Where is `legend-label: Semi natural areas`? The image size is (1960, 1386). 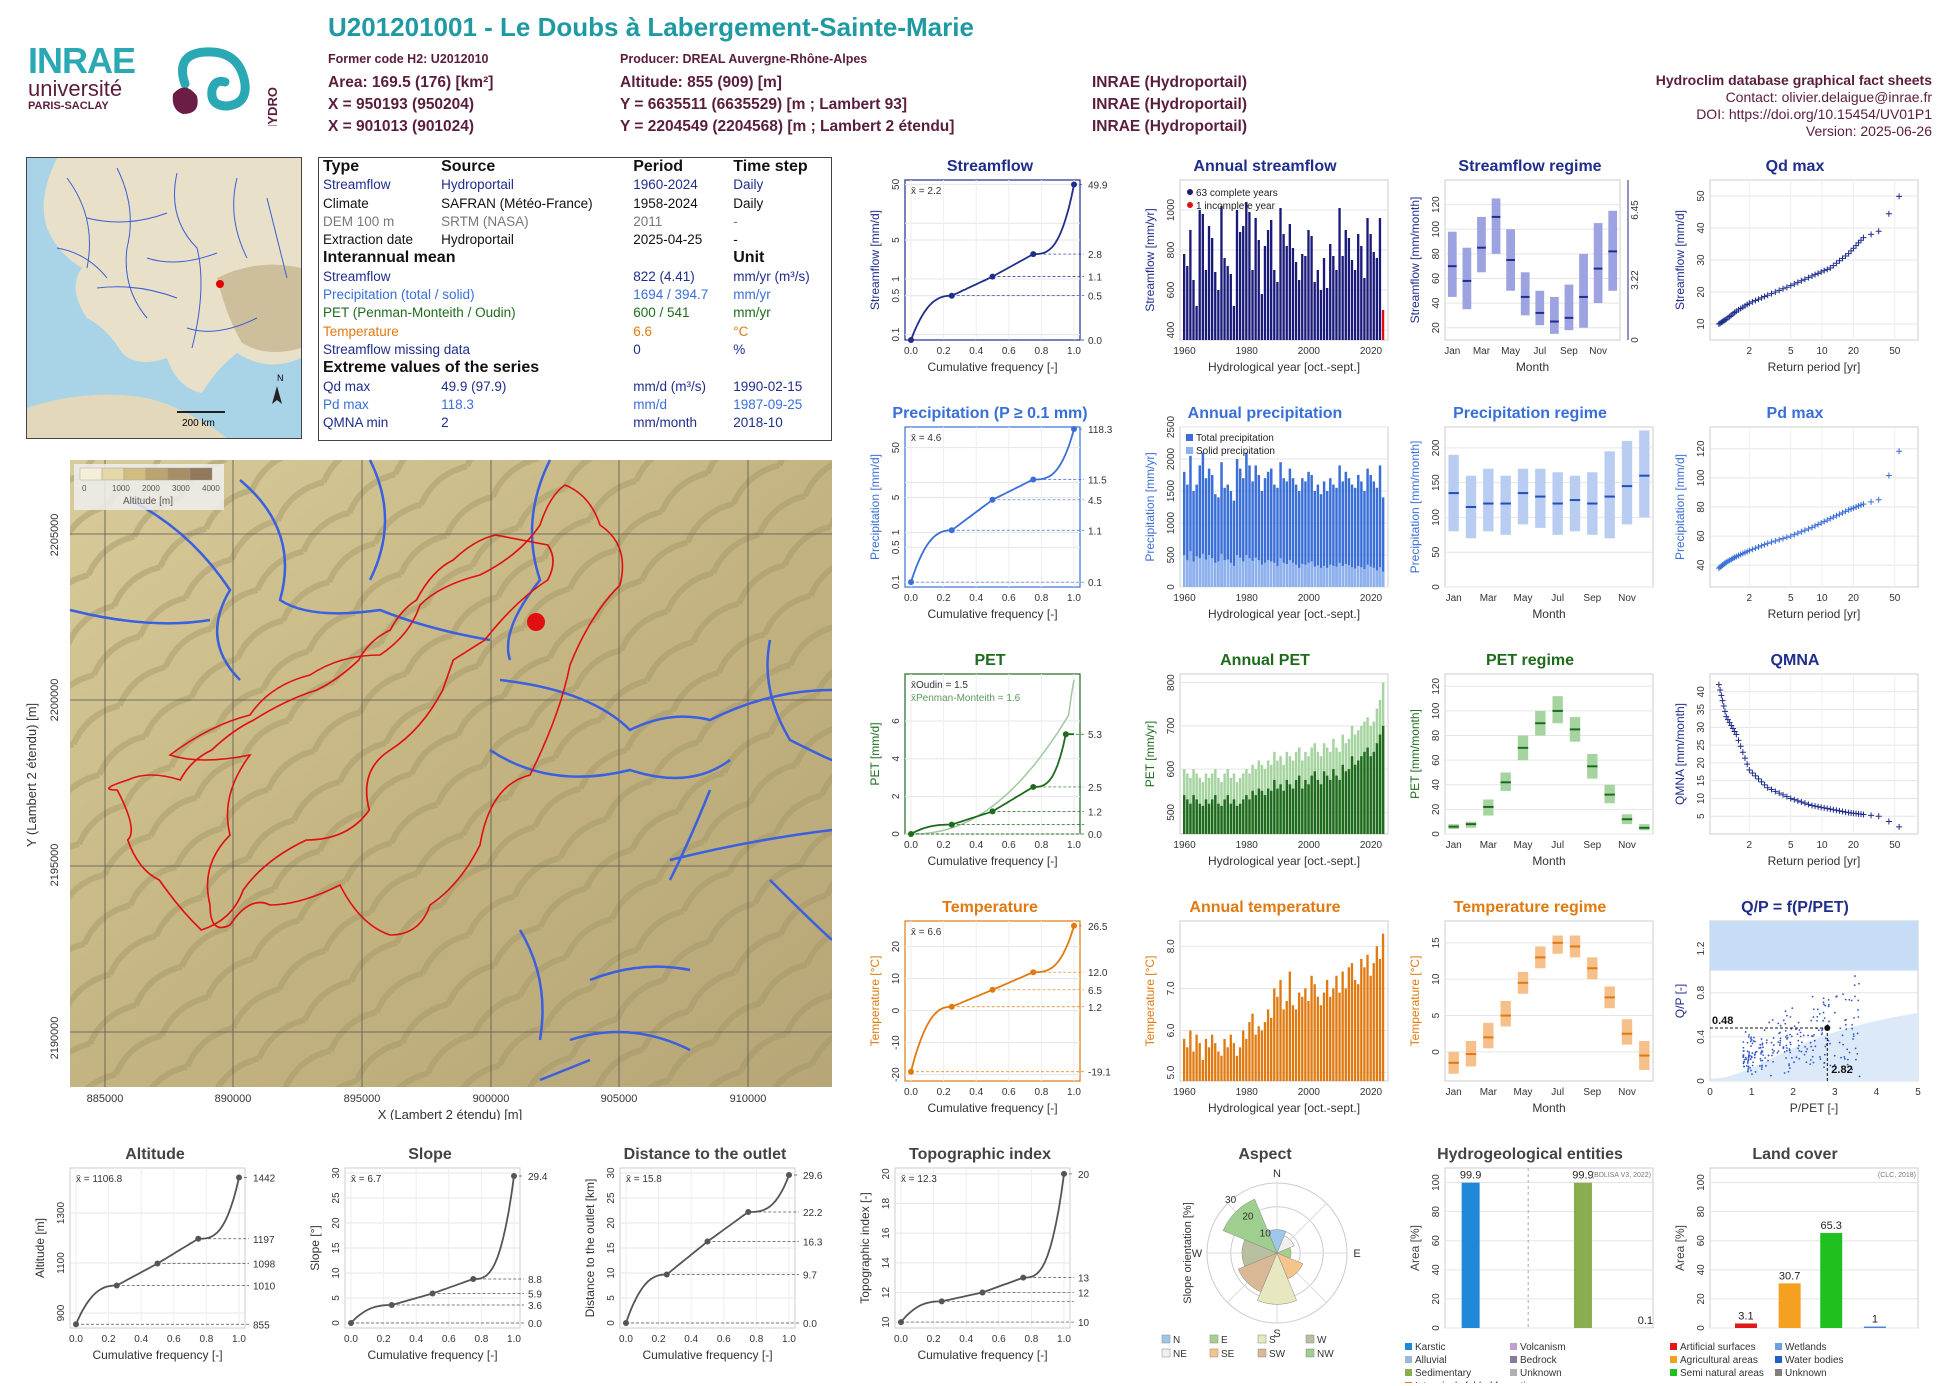
legend-label: Semi natural areas is located at coordinates (1722, 1373).